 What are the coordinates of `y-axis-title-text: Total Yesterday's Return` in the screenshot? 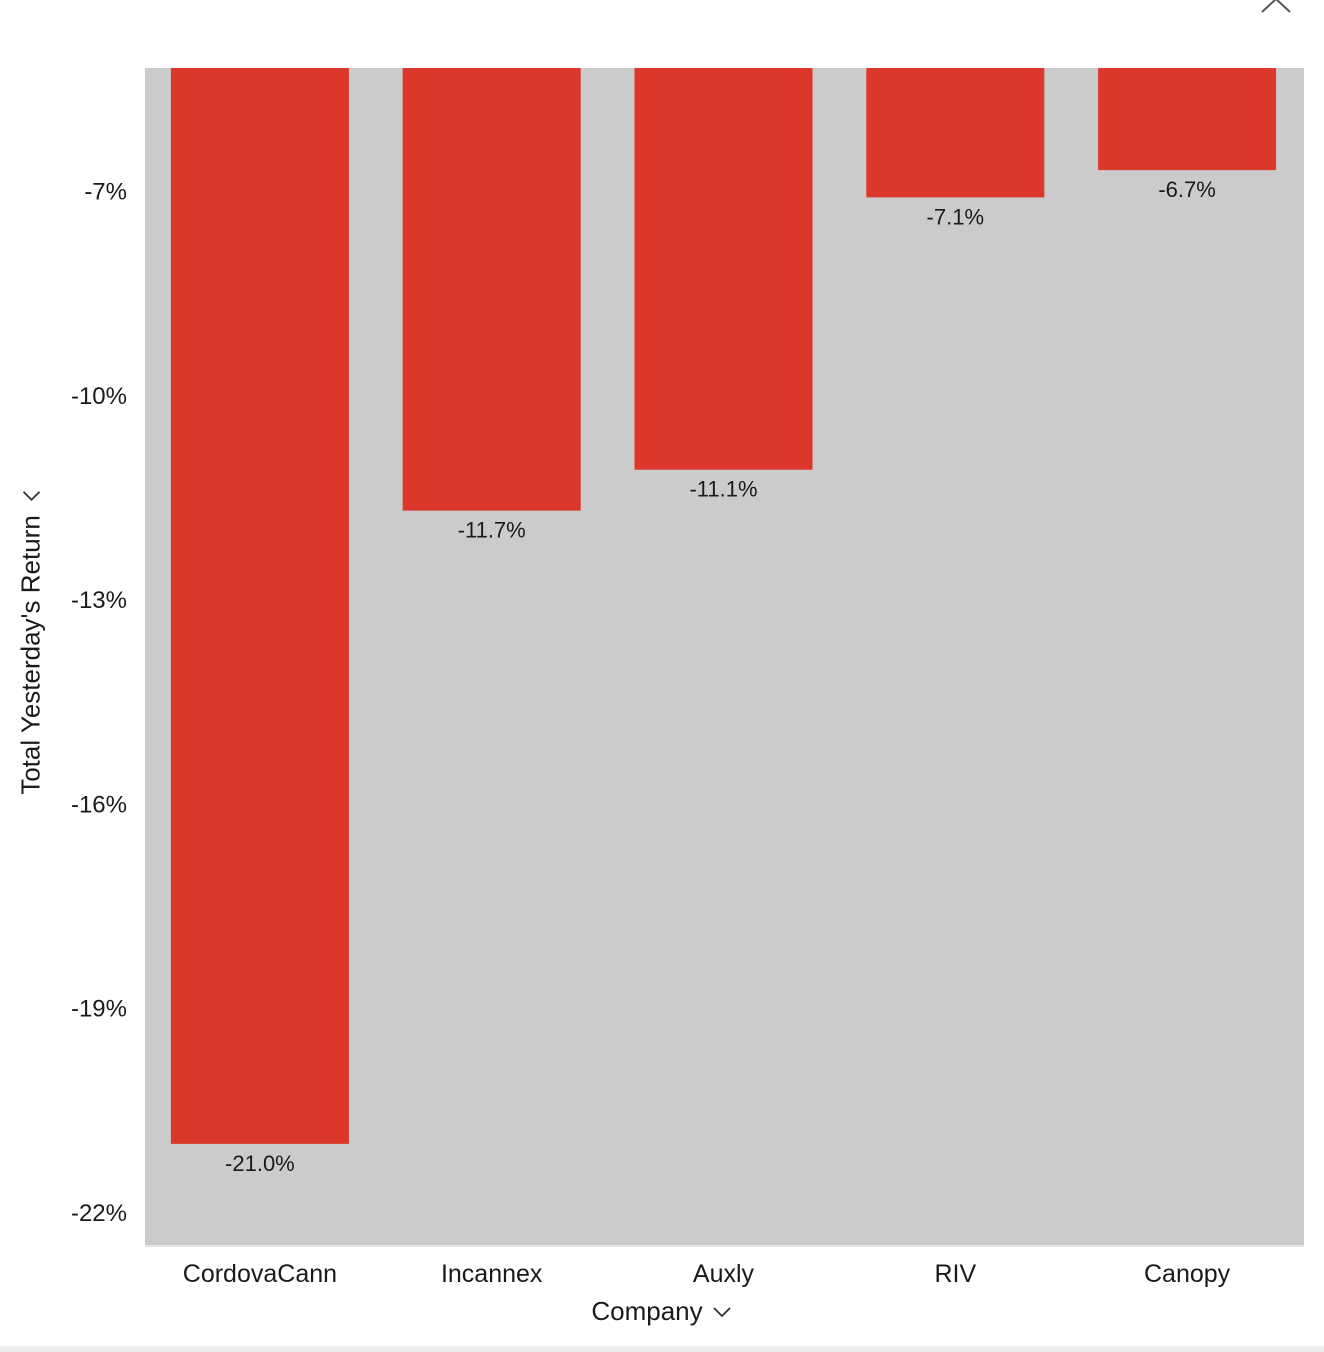 It's located at (30, 655).